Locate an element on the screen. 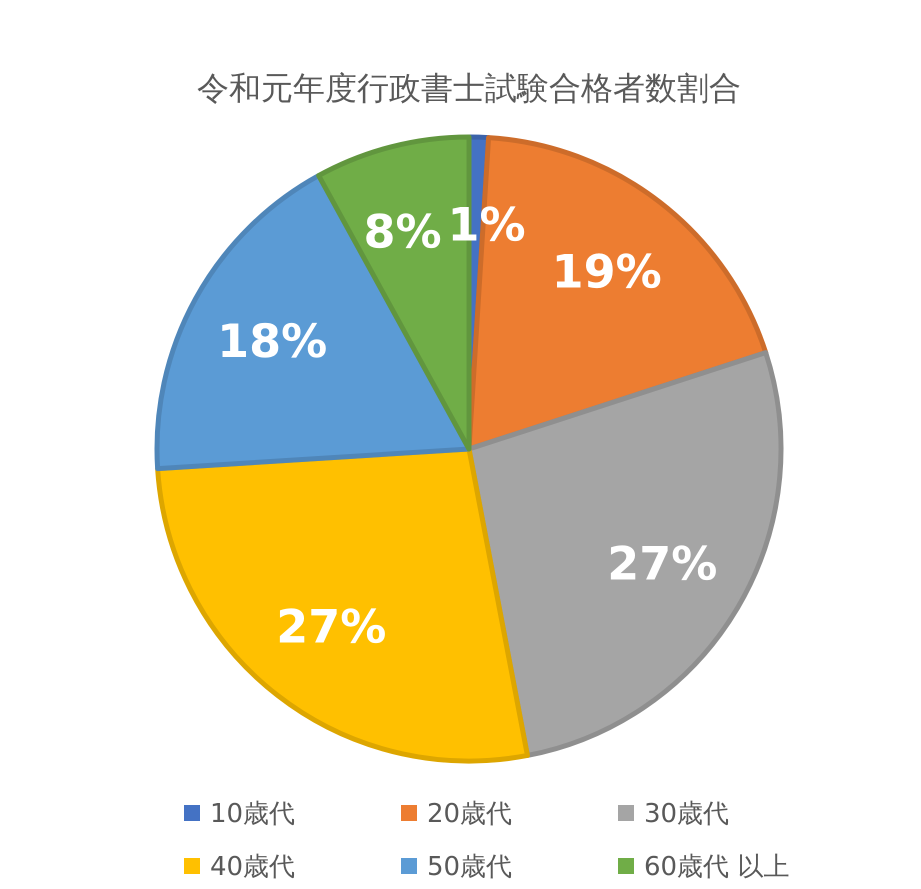 The height and width of the screenshot is (889, 921). data-label: 8% is located at coordinates (403, 231).